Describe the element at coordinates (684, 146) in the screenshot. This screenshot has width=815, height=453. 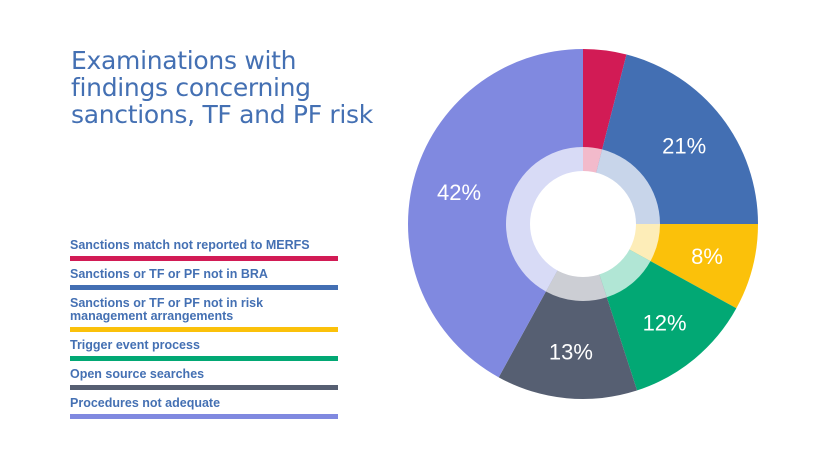
I see `slice-label: 21%` at that location.